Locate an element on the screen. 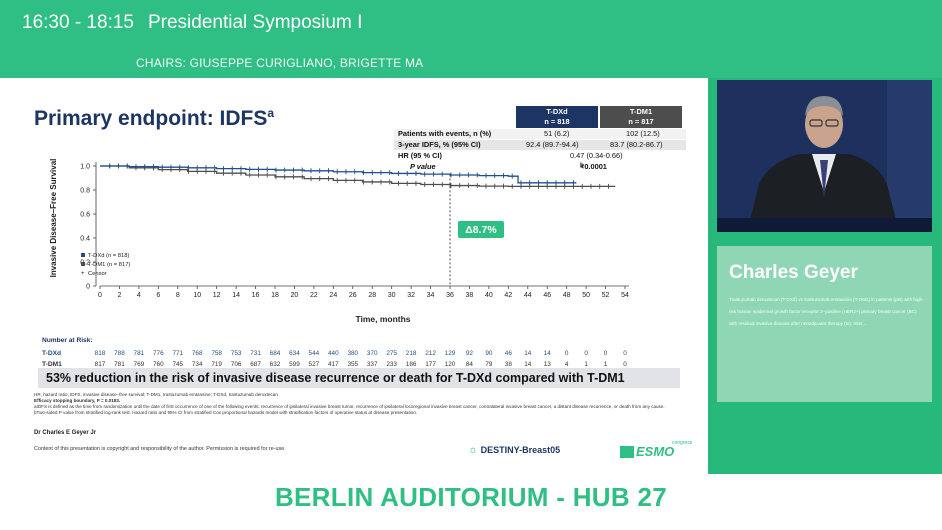  legend-censor: Censor is located at coordinates (97, 274).